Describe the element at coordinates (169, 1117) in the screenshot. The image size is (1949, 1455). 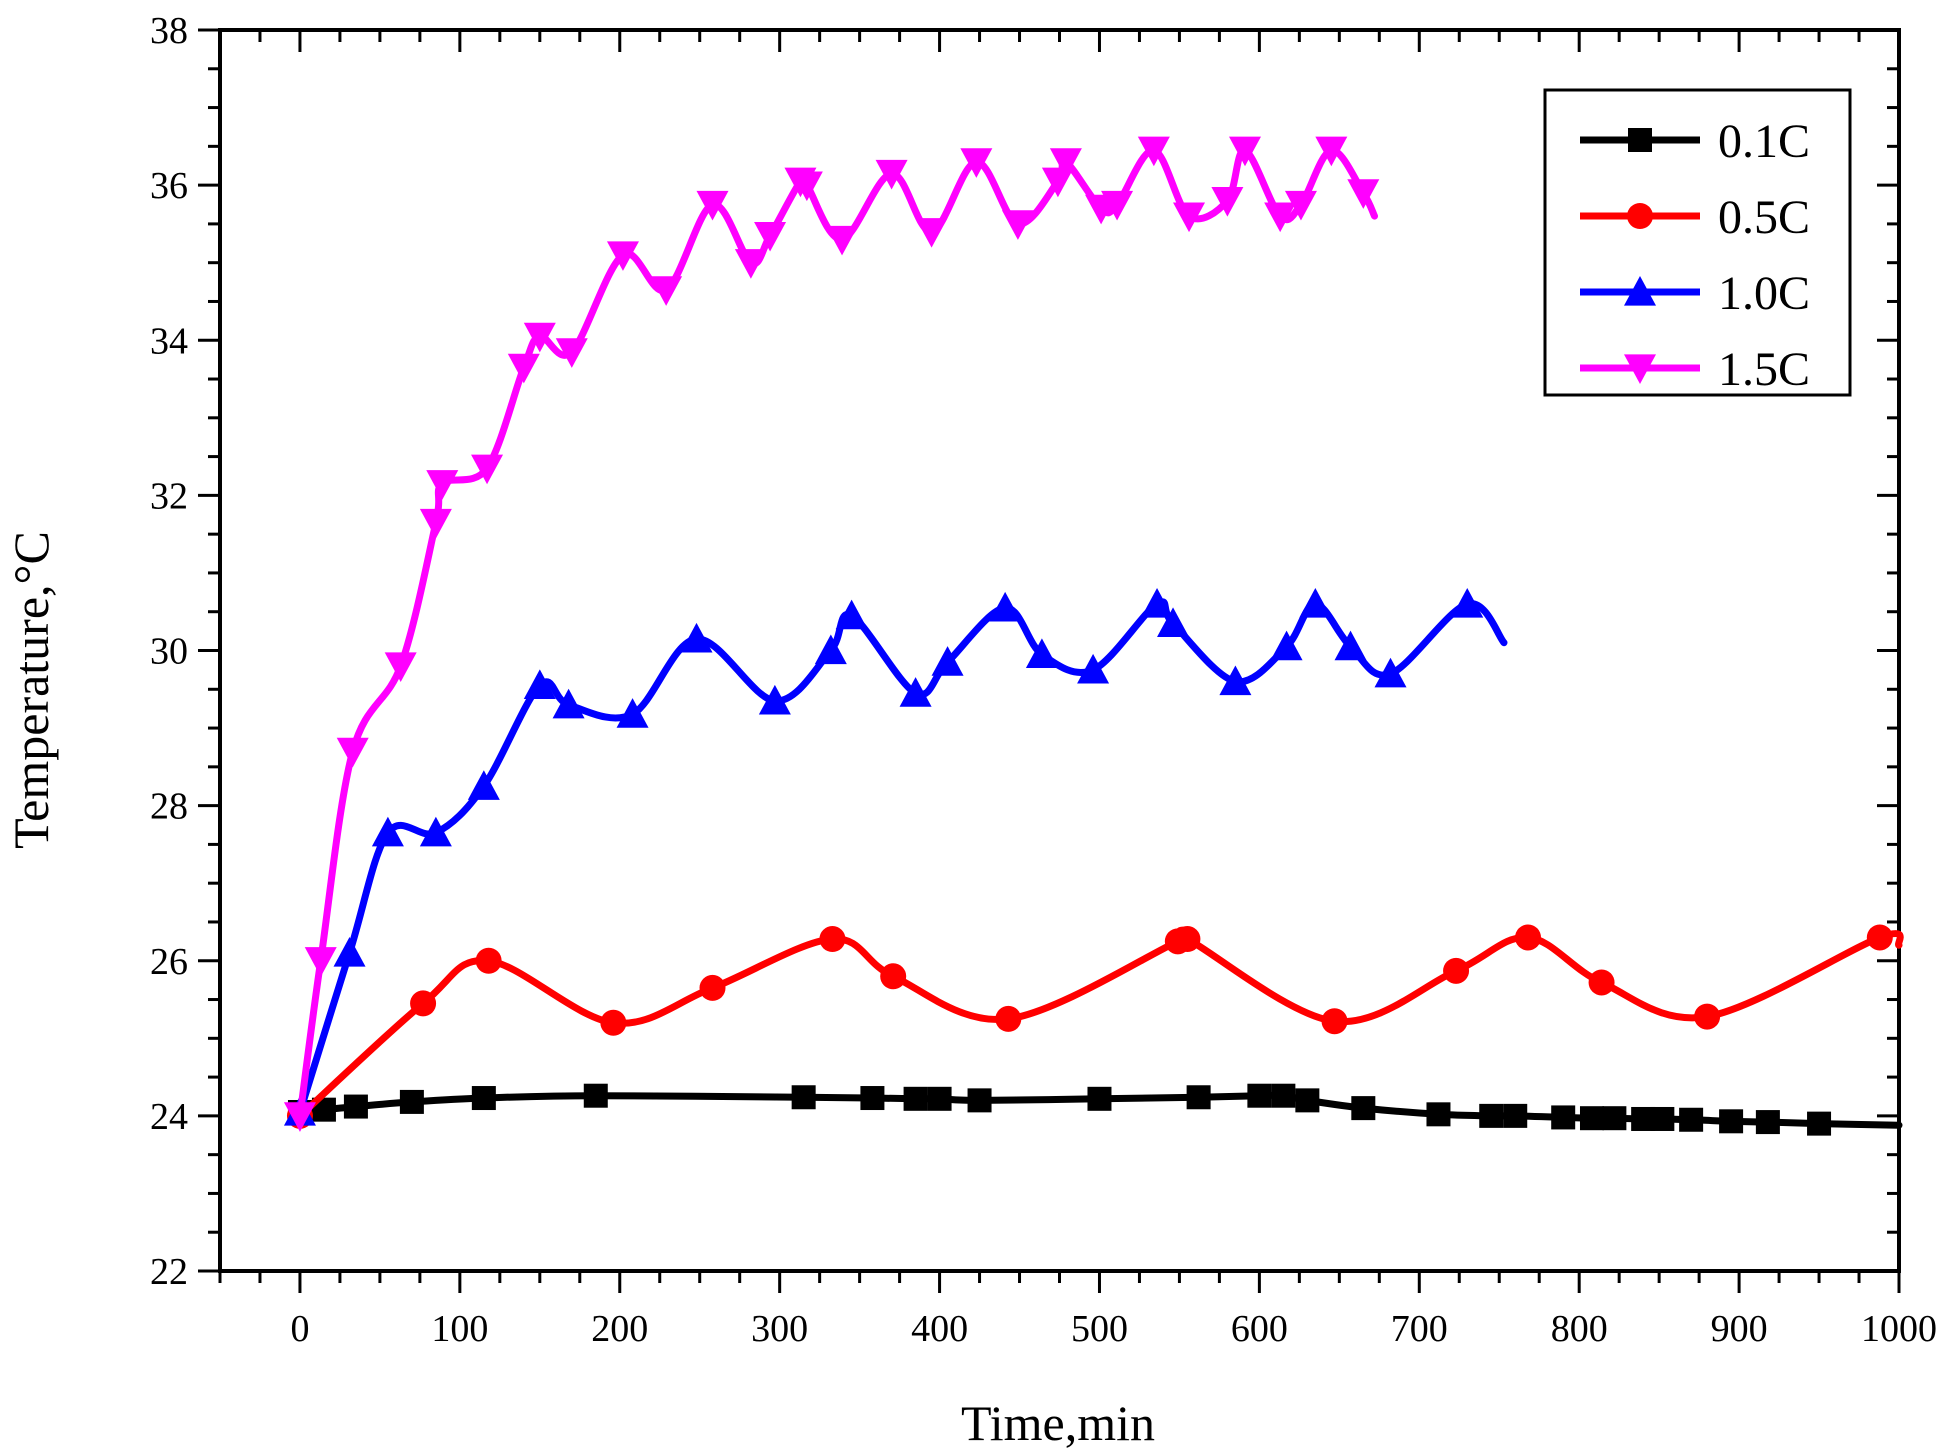
I see `y-tick-label: 24` at that location.